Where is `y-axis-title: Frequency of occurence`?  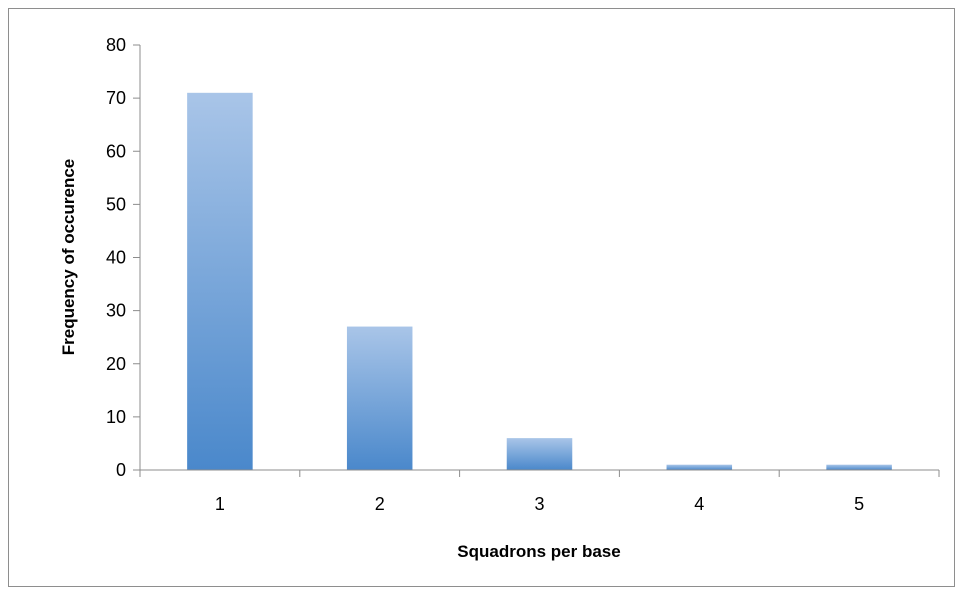 y-axis-title: Frequency of occurence is located at coordinates (68, 257).